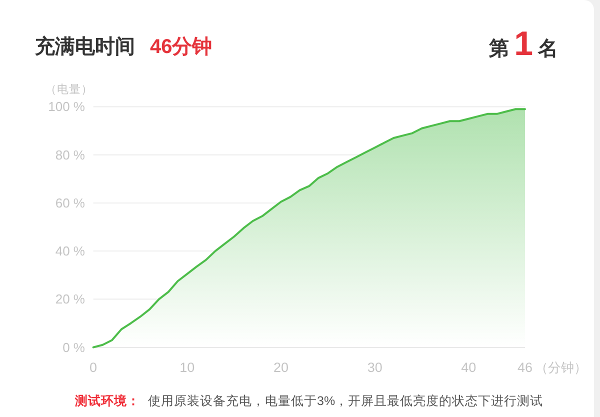 This screenshot has height=417, width=600. I want to click on y-tick-label: 80 %, so click(70, 154).